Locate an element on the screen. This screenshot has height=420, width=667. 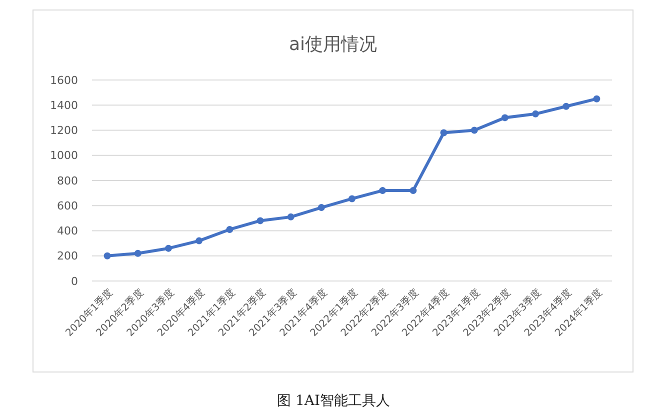
chart-title: ai使用情况 is located at coordinates (333, 44).